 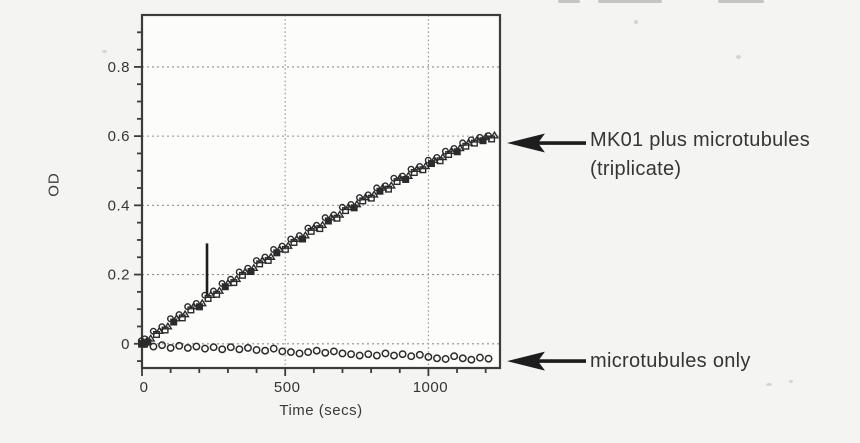 I want to click on y-axis-title: OD, so click(x=54, y=184).